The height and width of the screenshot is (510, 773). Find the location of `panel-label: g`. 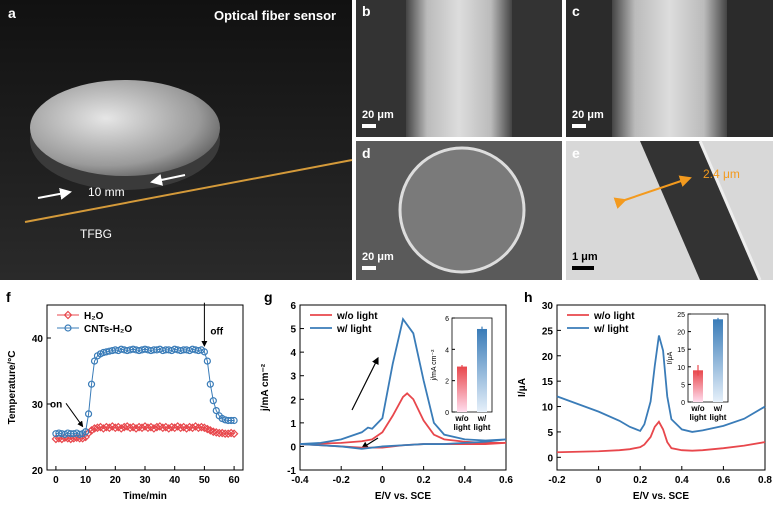

panel-label: g is located at coordinates (268, 297).